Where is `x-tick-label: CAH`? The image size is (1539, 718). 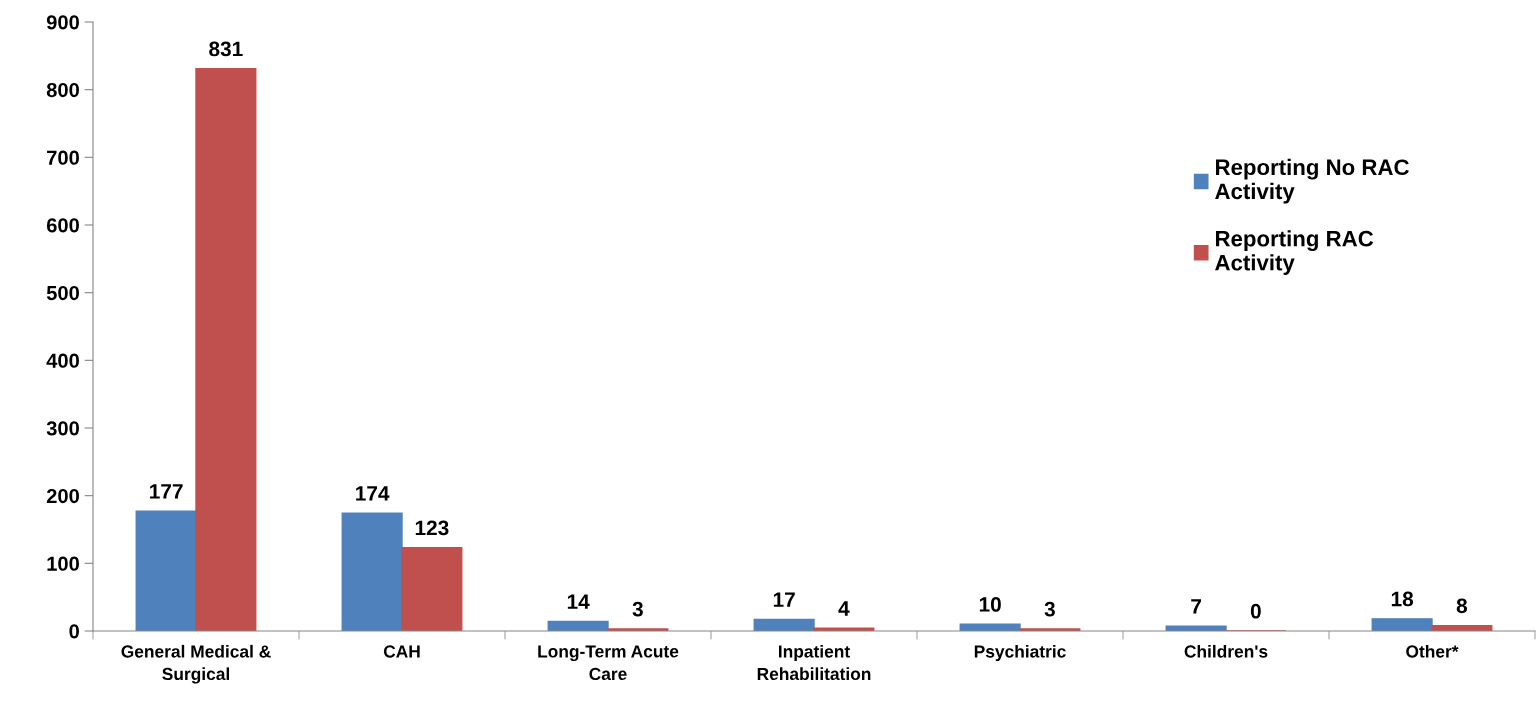
x-tick-label: CAH is located at coordinates (401, 651).